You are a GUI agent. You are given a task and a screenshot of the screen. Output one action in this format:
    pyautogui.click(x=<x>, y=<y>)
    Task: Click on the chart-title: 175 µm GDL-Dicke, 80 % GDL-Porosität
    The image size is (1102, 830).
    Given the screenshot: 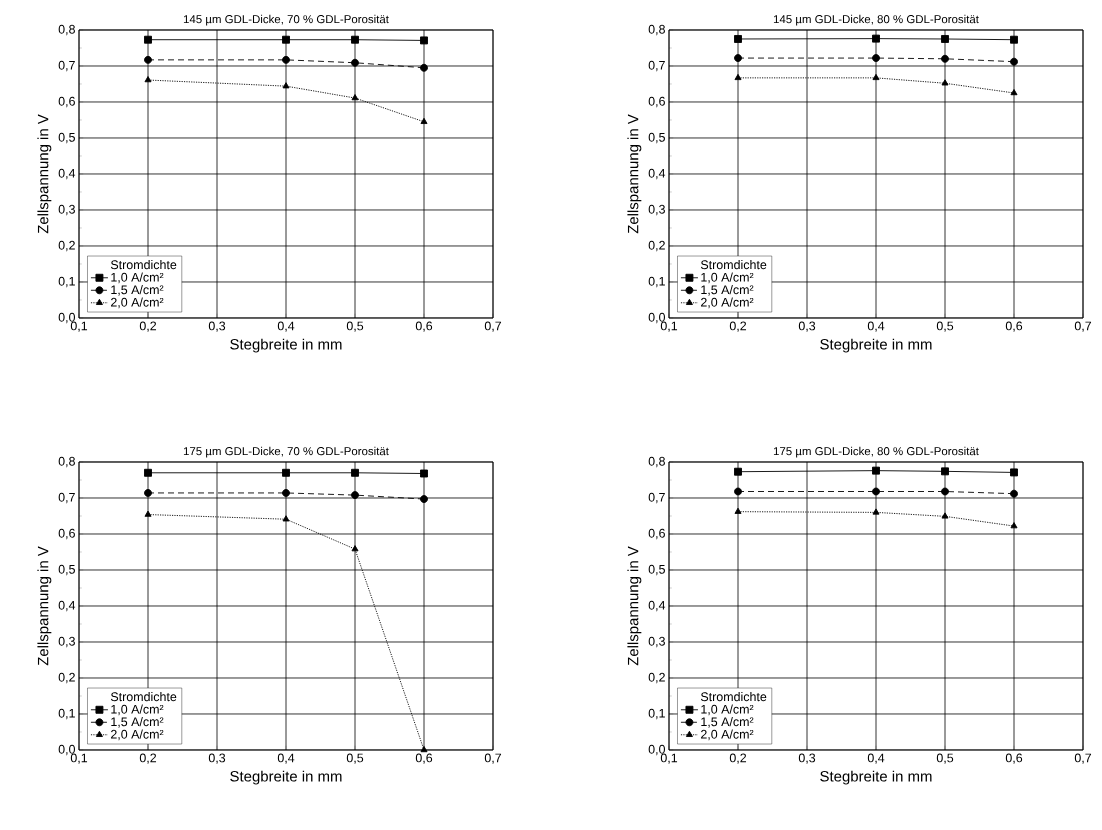 What is the action you would take?
    pyautogui.click(x=876, y=452)
    